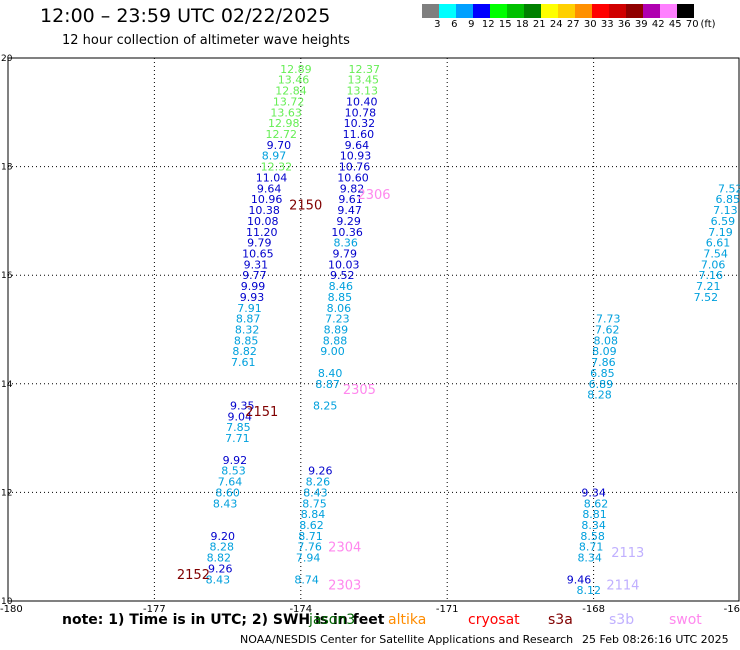  What do you see at coordinates (658, 24) in the screenshot?
I see `legend-label: 42` at bounding box center [658, 24].